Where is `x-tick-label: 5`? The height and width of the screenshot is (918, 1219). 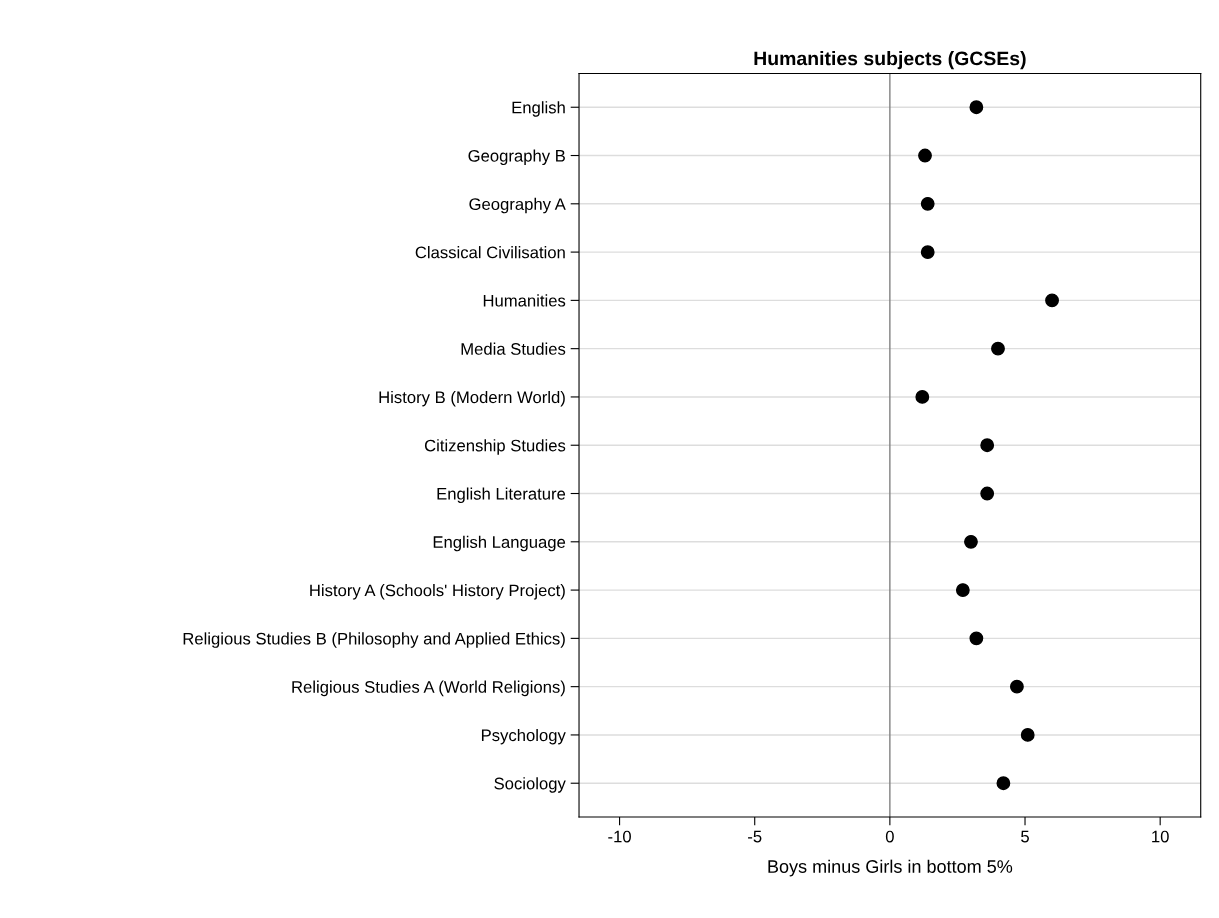 x-tick-label: 5 is located at coordinates (1025, 836).